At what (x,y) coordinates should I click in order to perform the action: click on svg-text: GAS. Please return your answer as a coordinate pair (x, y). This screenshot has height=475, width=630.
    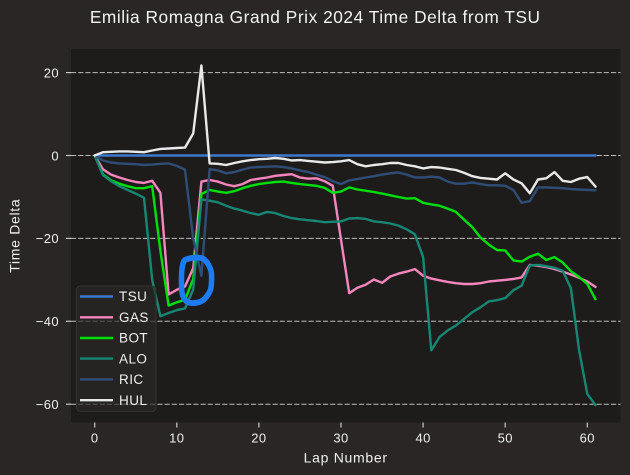
    Looking at the image, I should click on (134, 317).